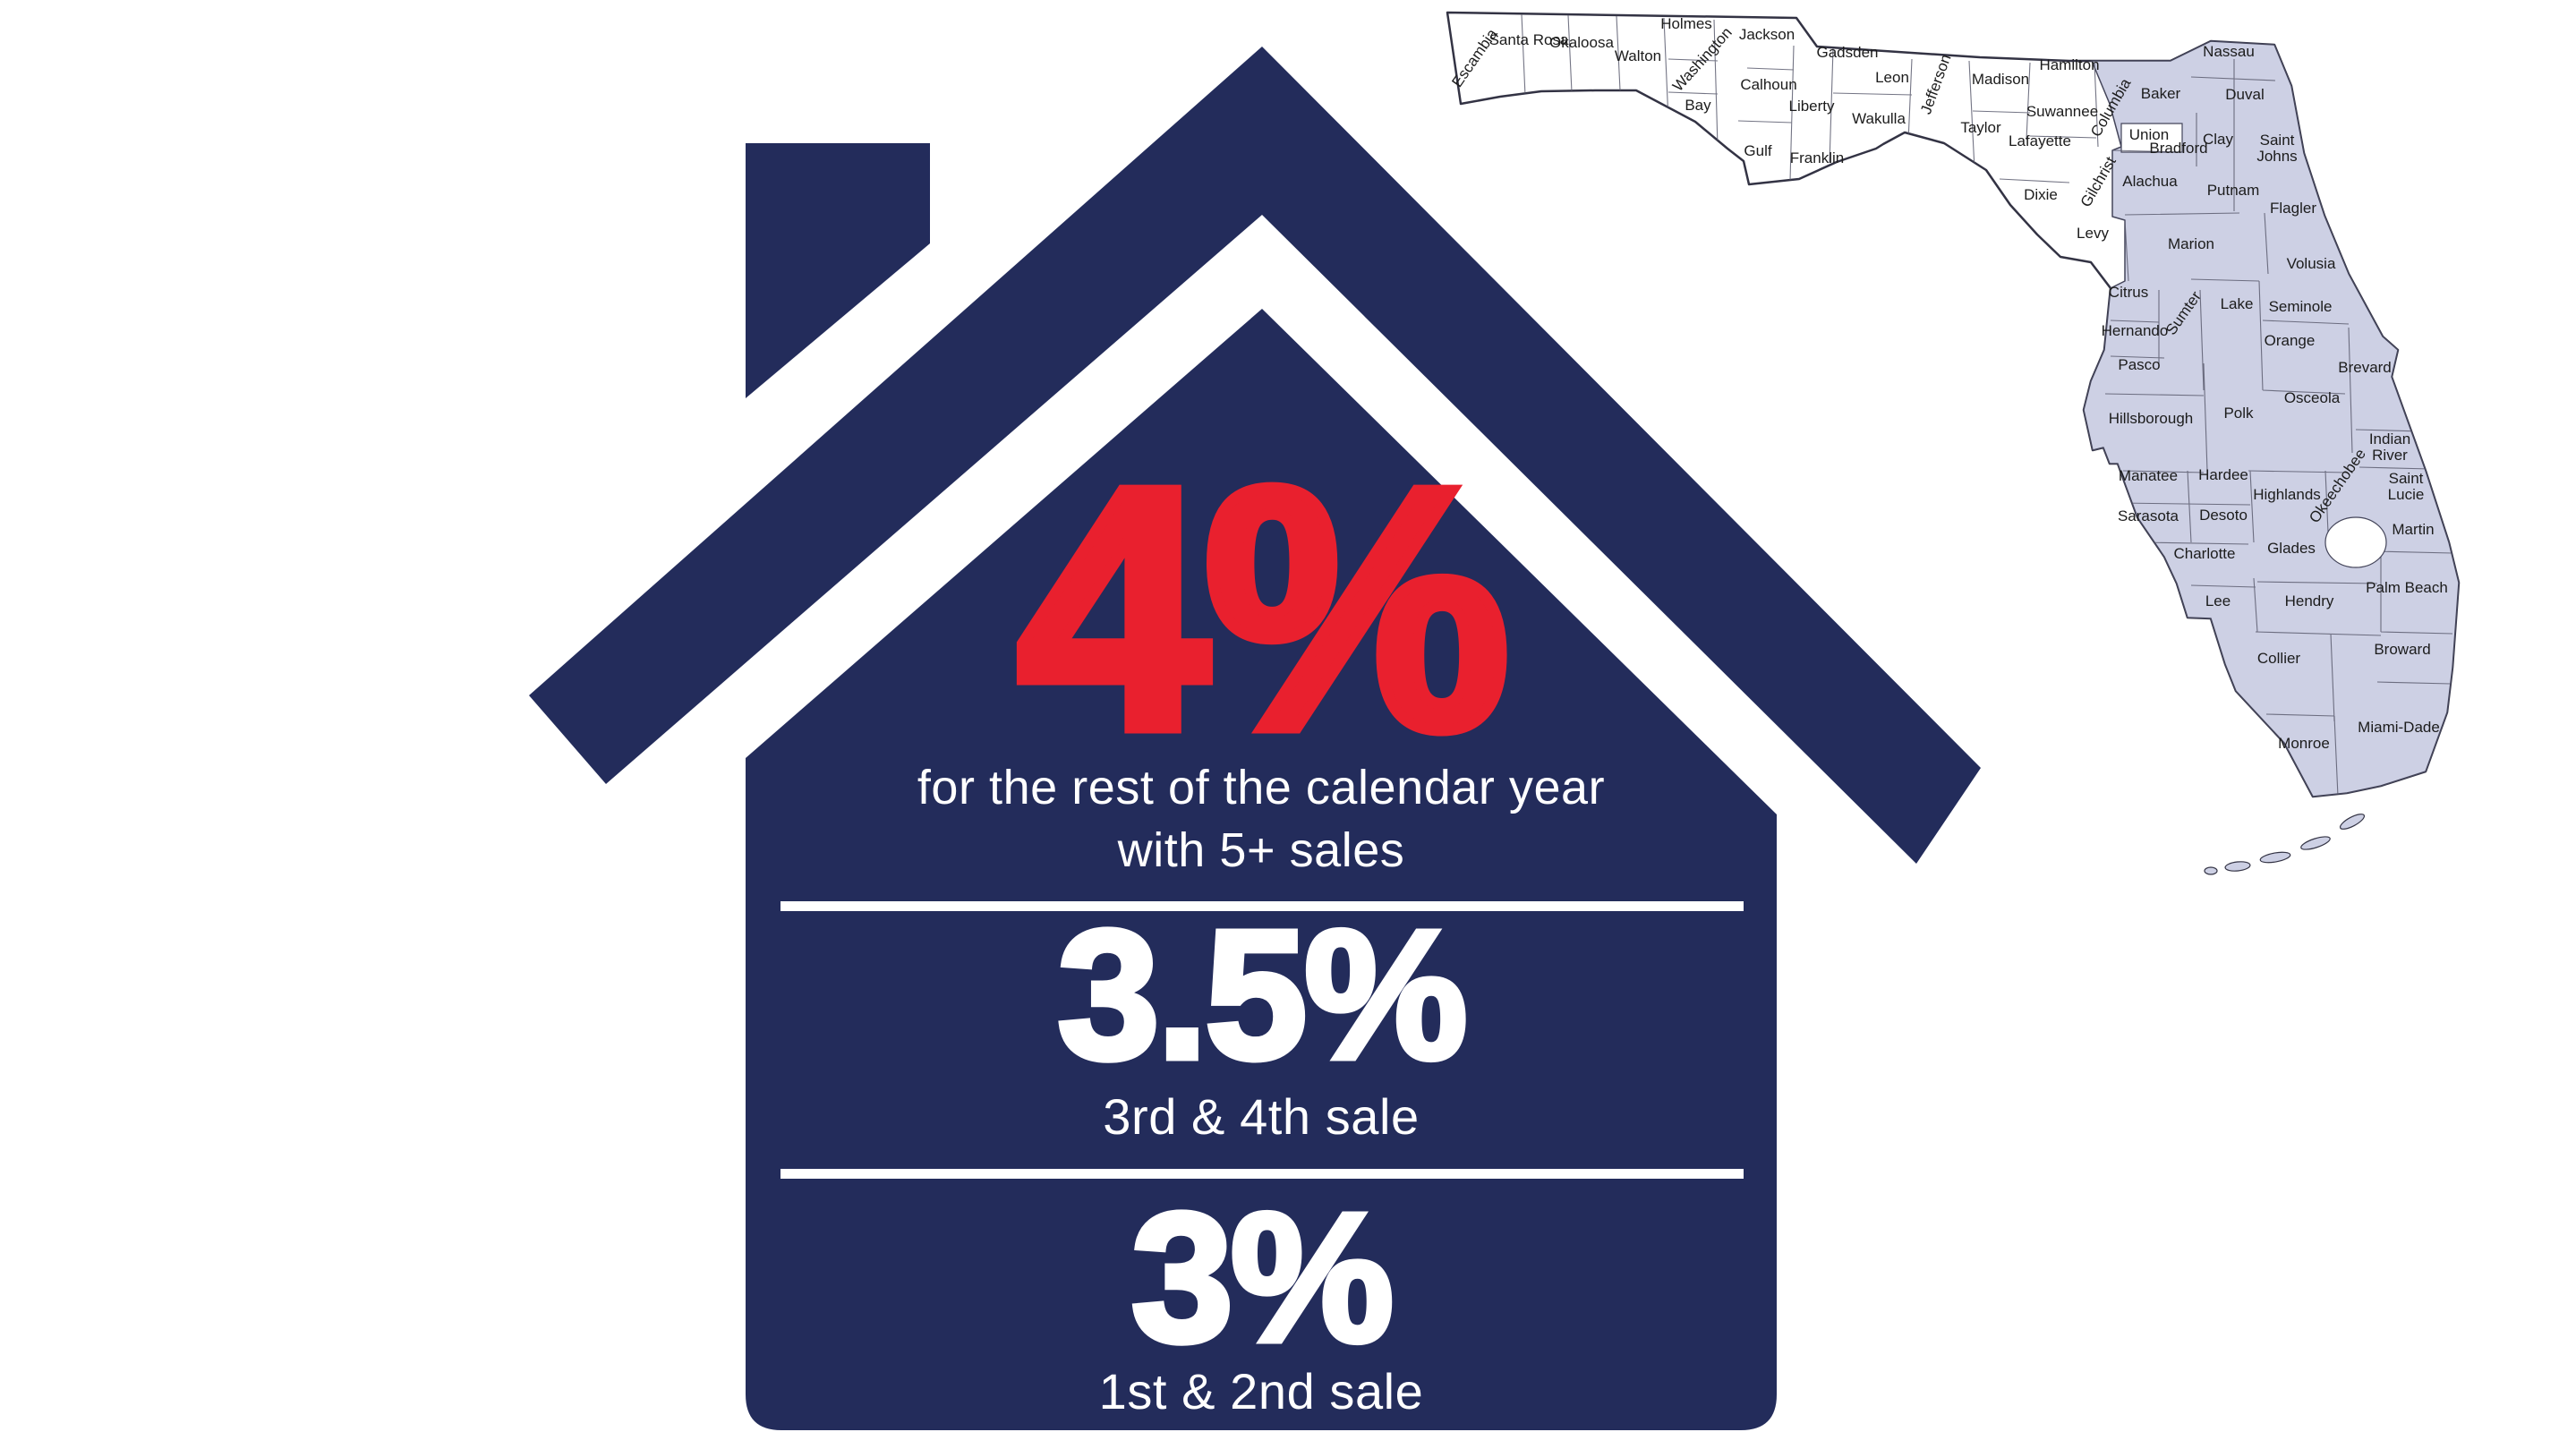 This screenshot has width=2576, height=1449. What do you see at coordinates (838, 270) in the screenshot?
I see `chimney` at bounding box center [838, 270].